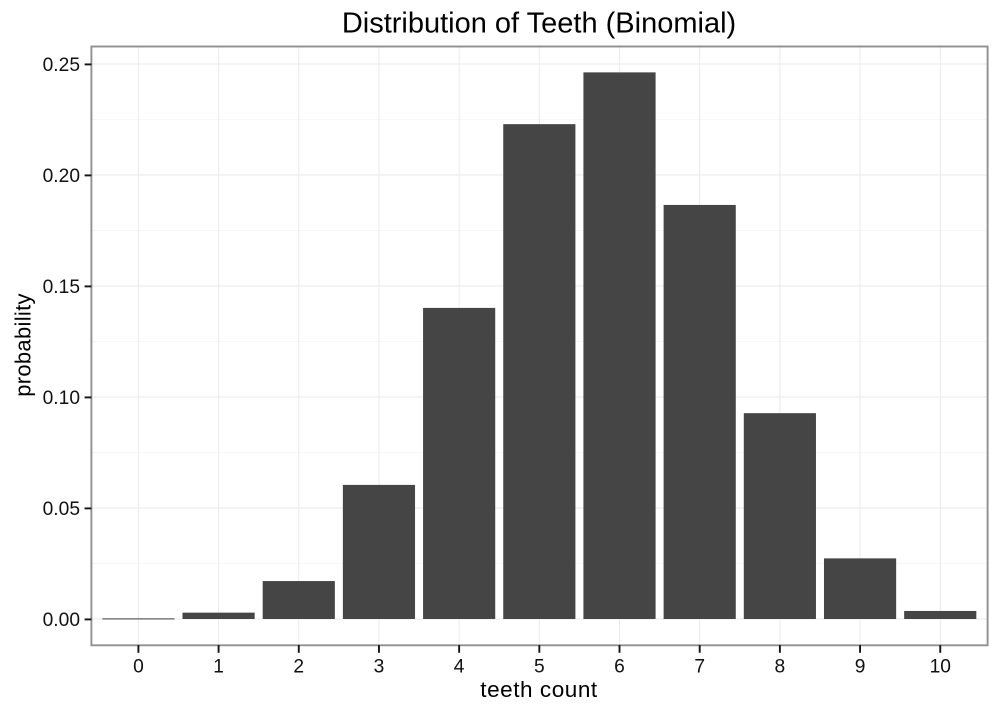  Describe the element at coordinates (138, 666) in the screenshot. I see `svg-text: 0` at that location.